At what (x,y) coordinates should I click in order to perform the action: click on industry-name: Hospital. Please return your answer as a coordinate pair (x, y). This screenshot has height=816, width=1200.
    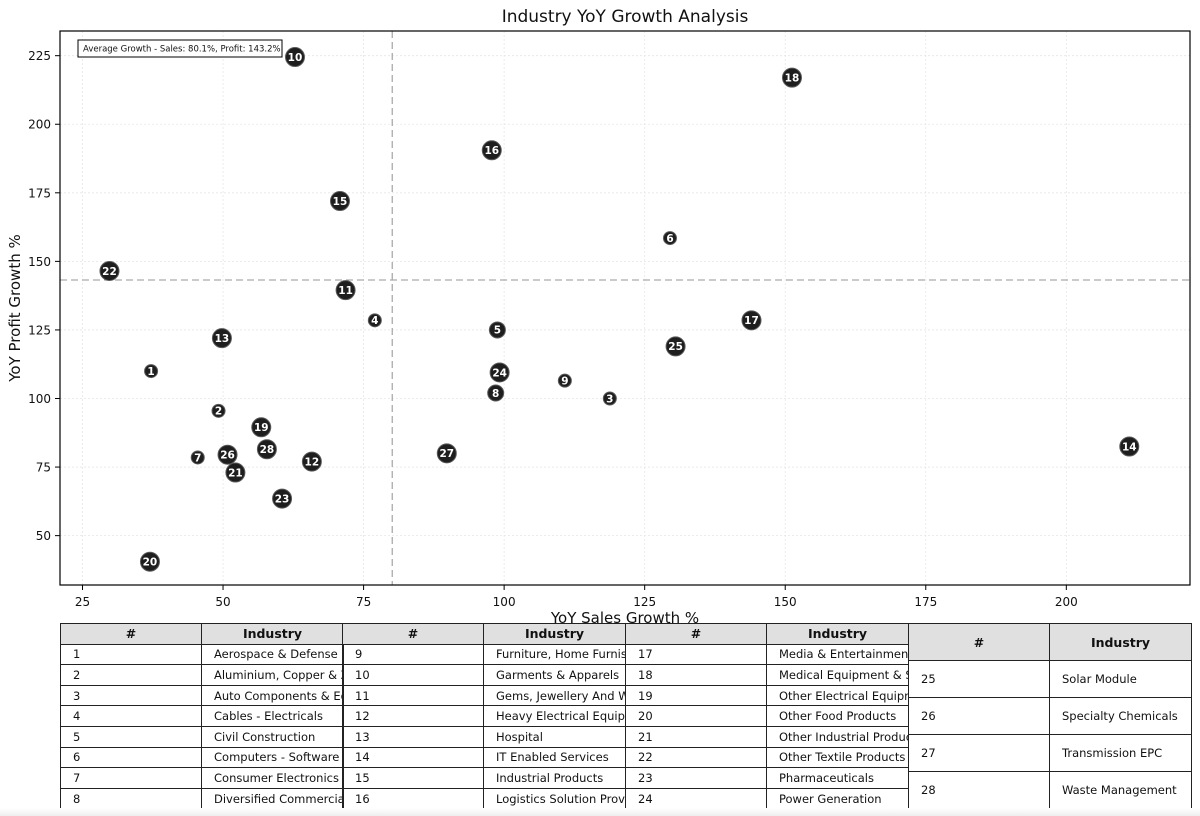
    Looking at the image, I should click on (554, 736).